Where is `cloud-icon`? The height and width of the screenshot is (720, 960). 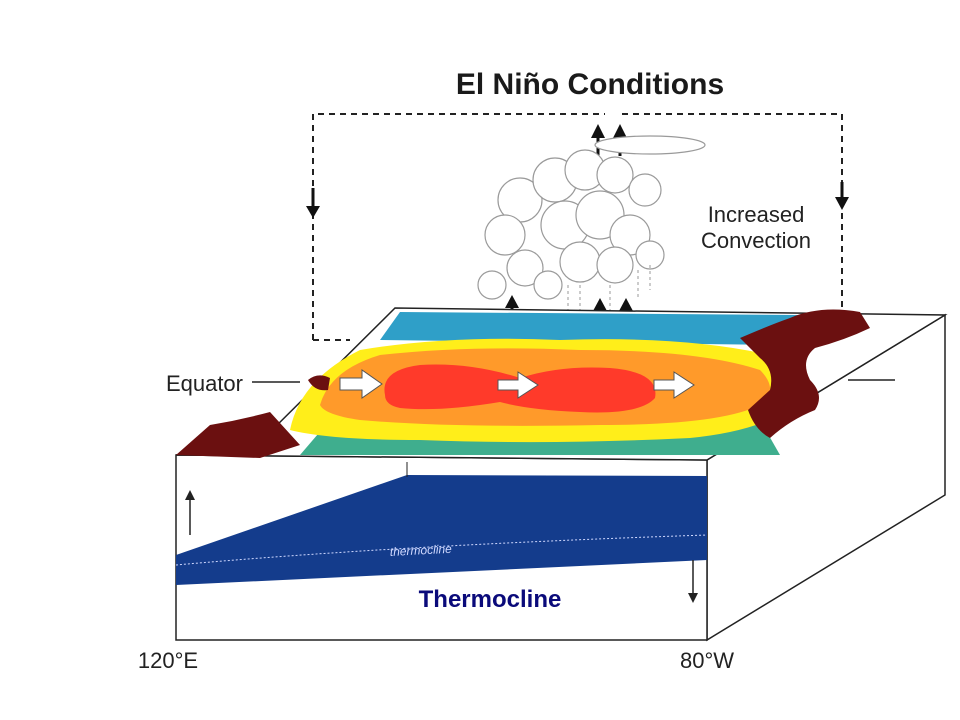 cloud-icon is located at coordinates (591, 217).